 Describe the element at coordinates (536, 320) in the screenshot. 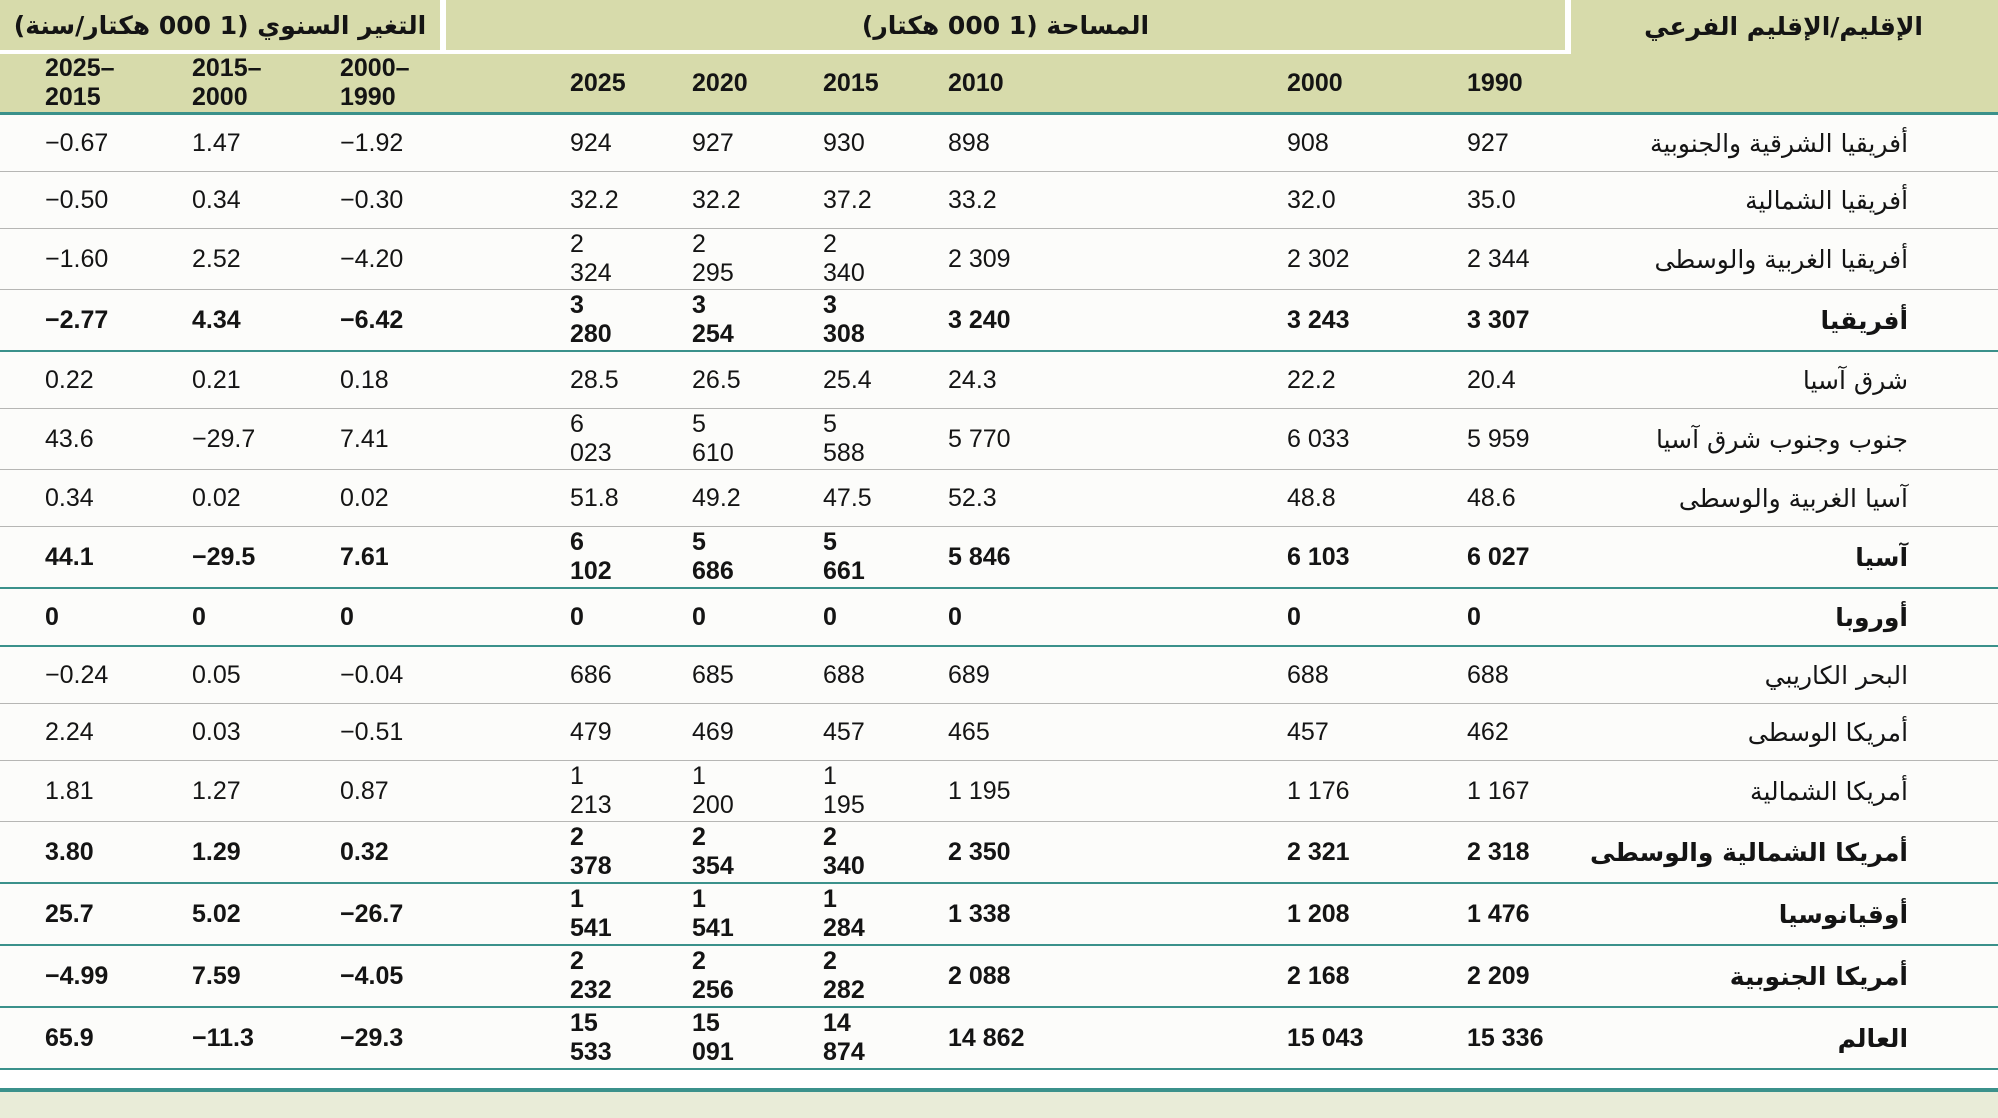

I see `area-value-2025: 3 280` at that location.